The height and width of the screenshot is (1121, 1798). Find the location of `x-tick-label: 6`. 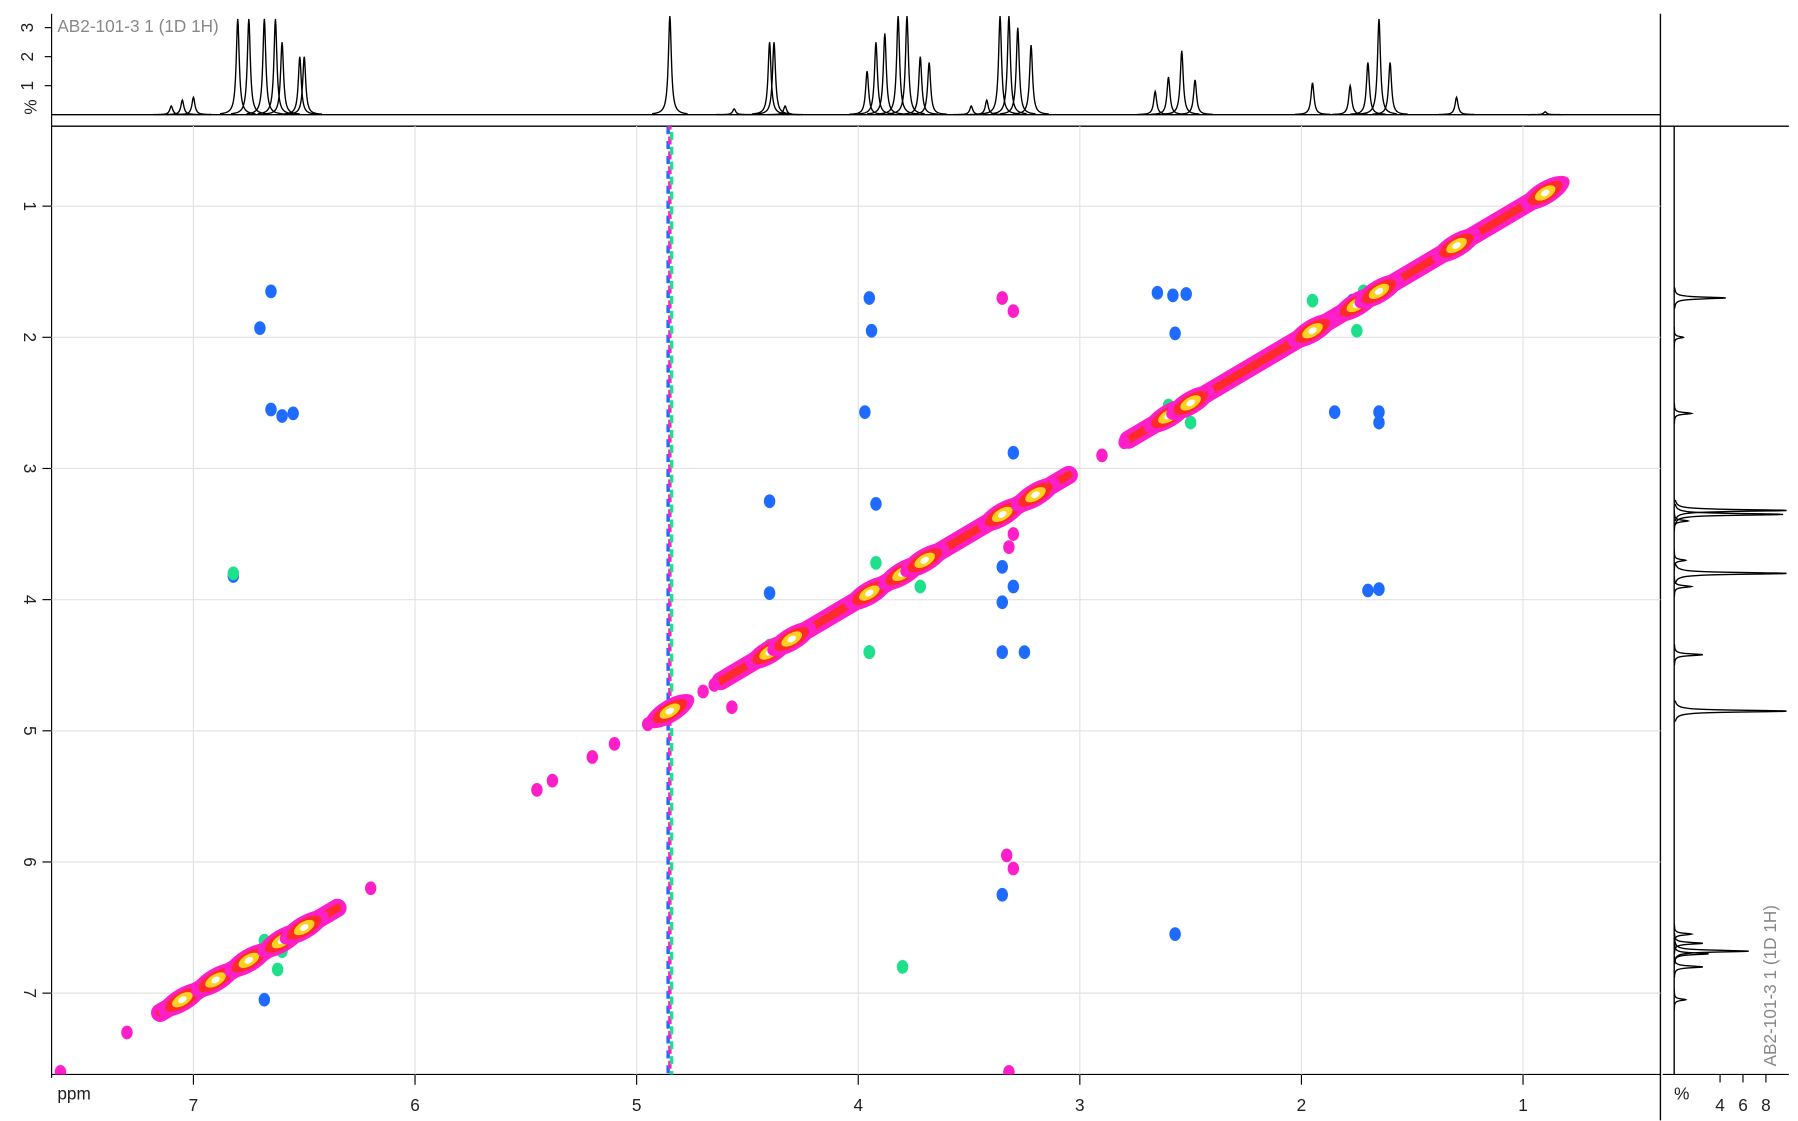

x-tick-label: 6 is located at coordinates (415, 1105).